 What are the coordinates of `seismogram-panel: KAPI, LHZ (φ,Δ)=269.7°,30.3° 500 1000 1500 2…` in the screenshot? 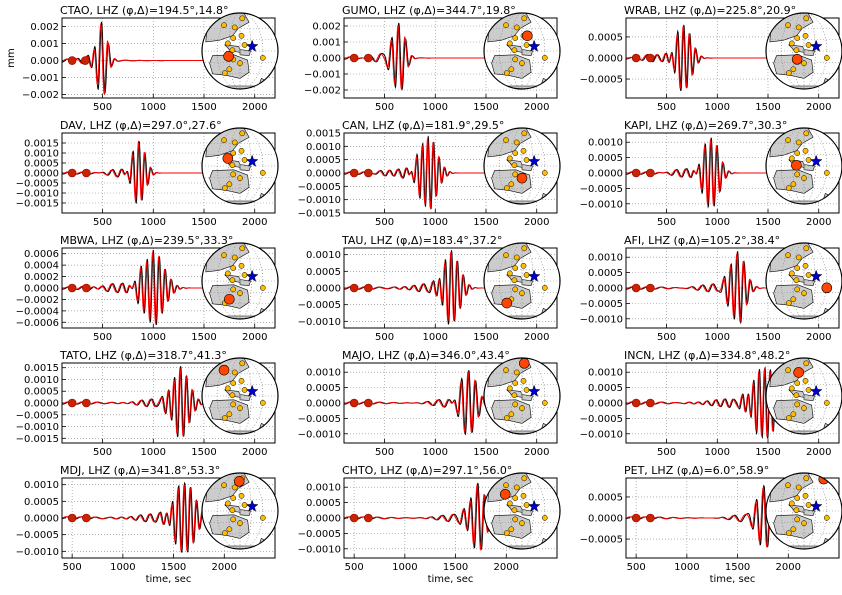 It's located at (711, 173).